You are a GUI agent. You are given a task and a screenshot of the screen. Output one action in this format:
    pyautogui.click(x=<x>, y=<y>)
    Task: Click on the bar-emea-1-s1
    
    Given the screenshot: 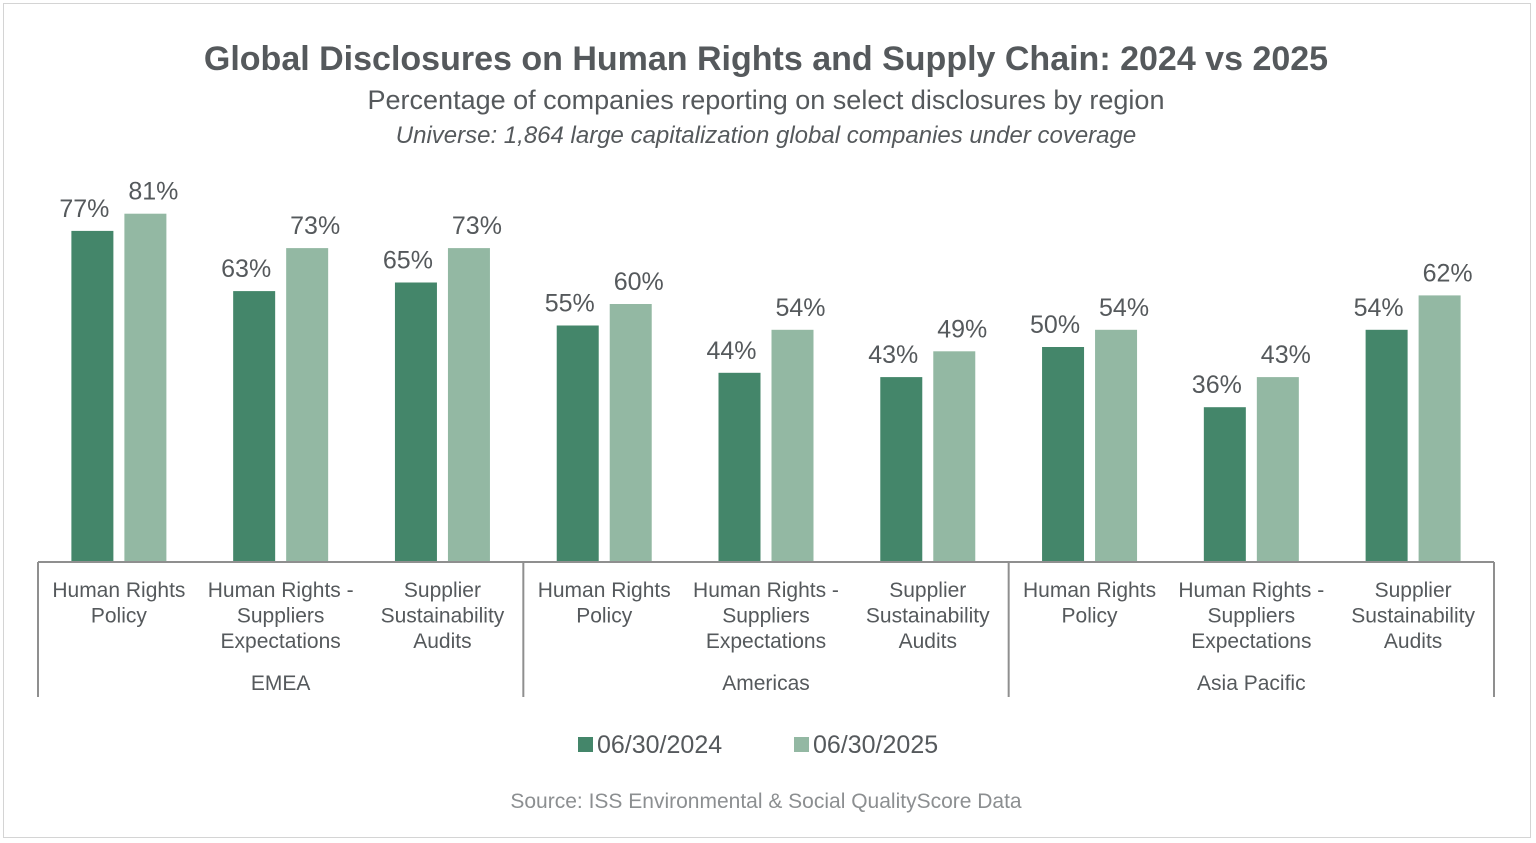 What is the action you would take?
    pyautogui.click(x=307, y=405)
    